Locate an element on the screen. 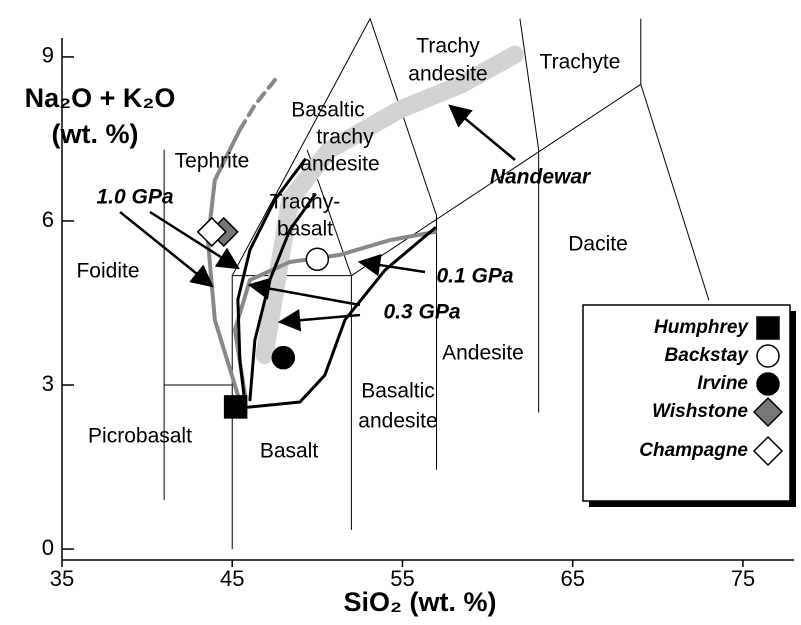 This screenshot has height=625, width=801. x-tick-label: 35 is located at coordinates (62, 578).